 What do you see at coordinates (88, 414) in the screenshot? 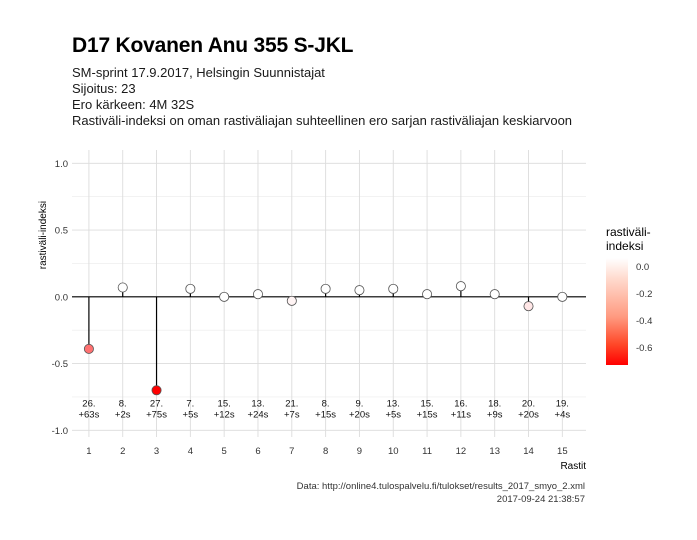
I see `time-diff-label: +63s` at bounding box center [88, 414].